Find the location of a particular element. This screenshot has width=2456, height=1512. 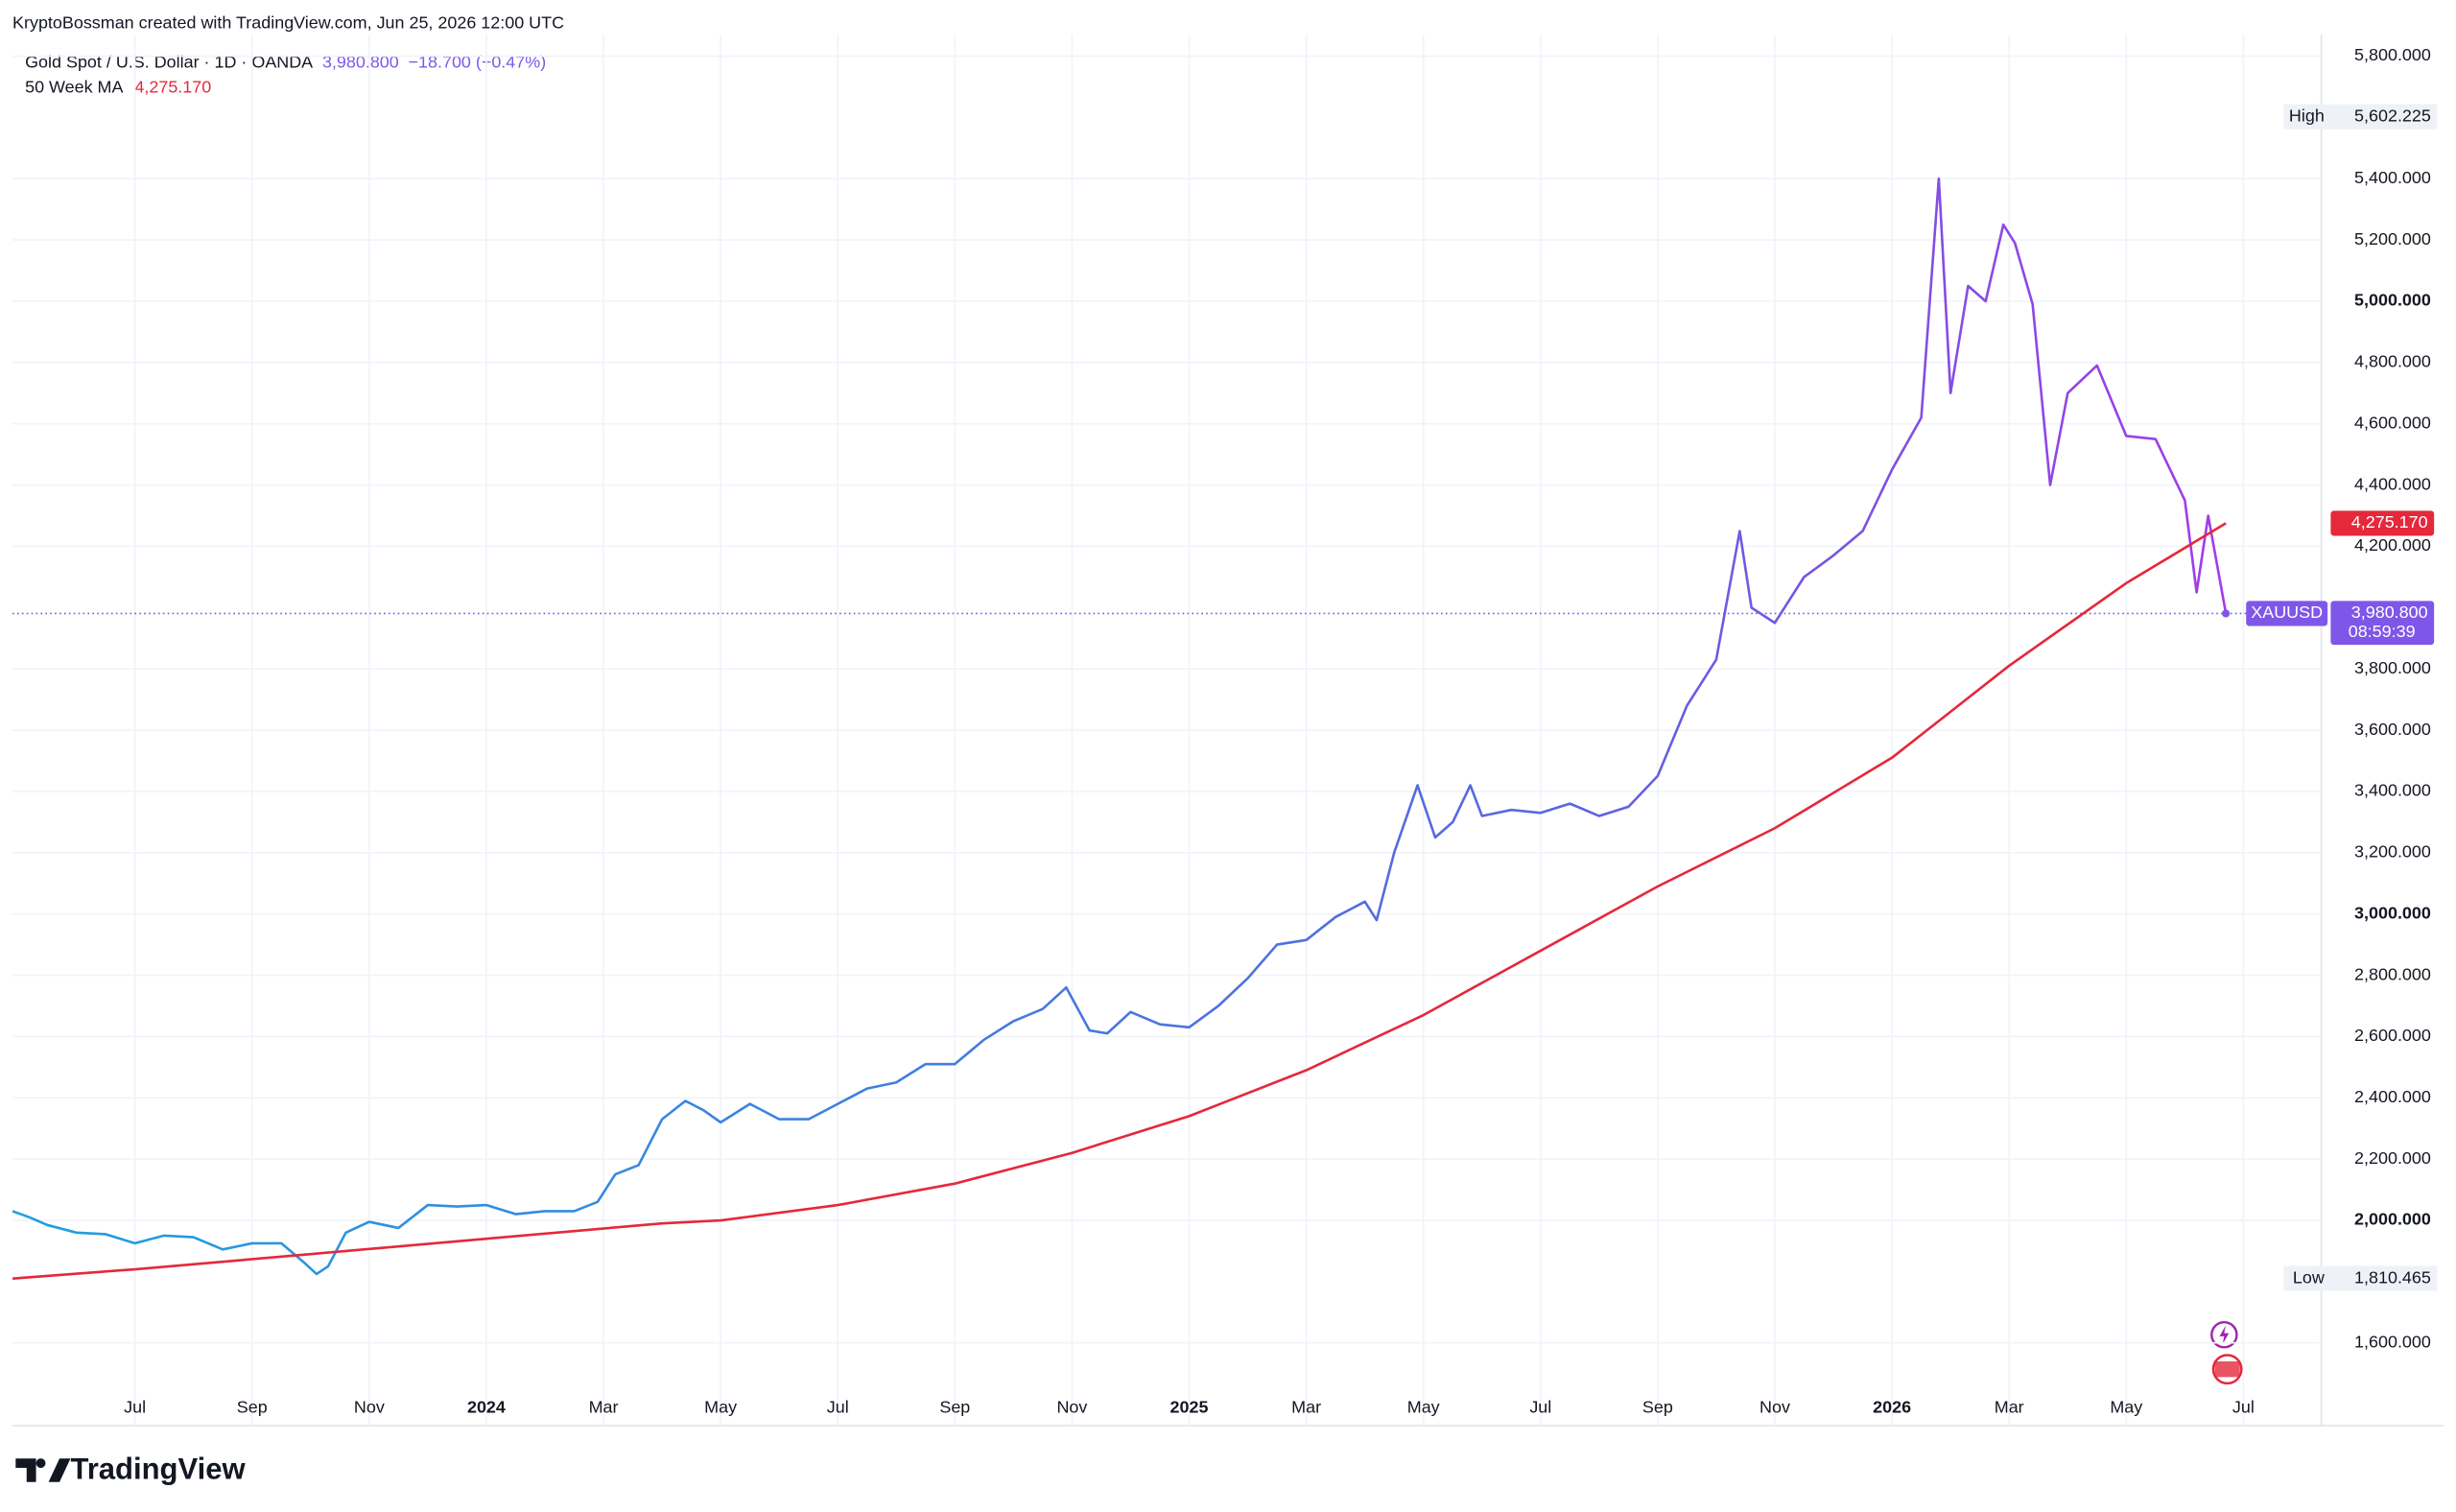

ma-tag-text: 4,275.170 is located at coordinates (2389, 522).